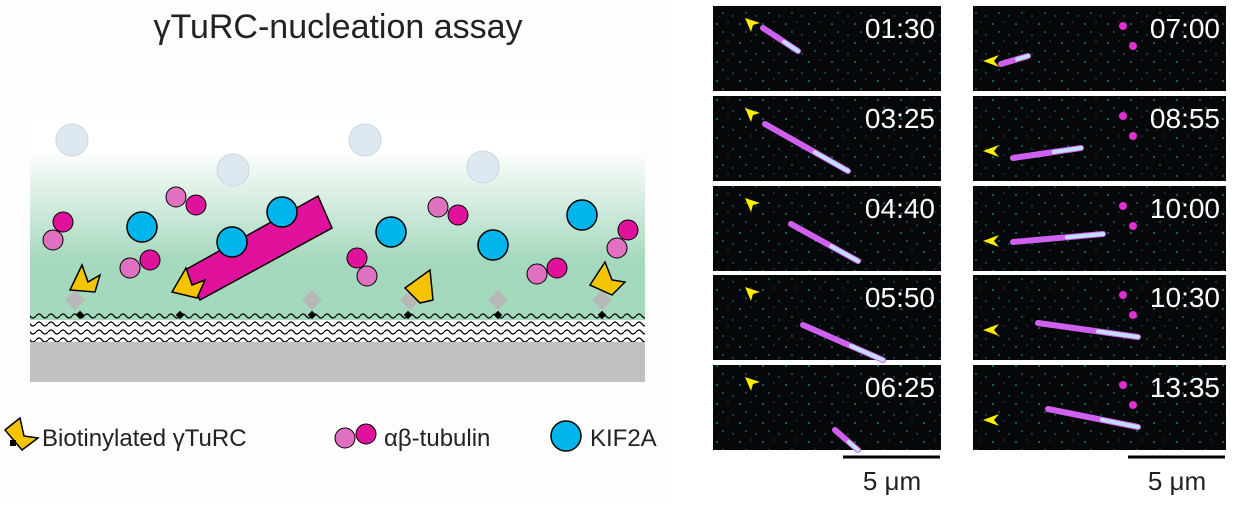 The width and height of the screenshot is (1236, 506). I want to click on timestamp: 08:55, so click(1185, 118).